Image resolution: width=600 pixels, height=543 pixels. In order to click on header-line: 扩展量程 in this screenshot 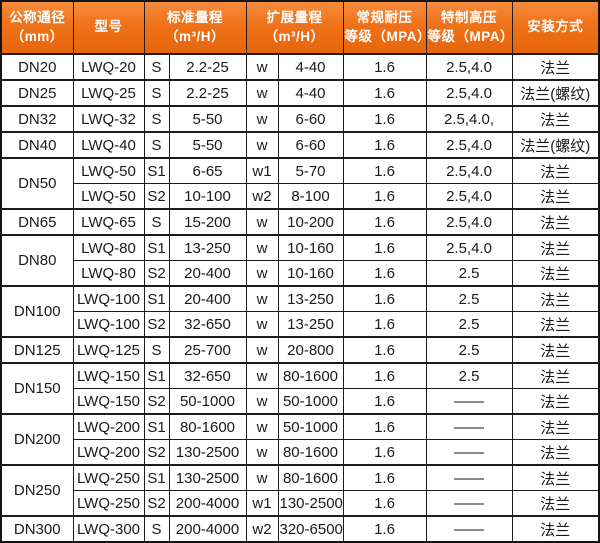, I will do `click(294, 18)`.